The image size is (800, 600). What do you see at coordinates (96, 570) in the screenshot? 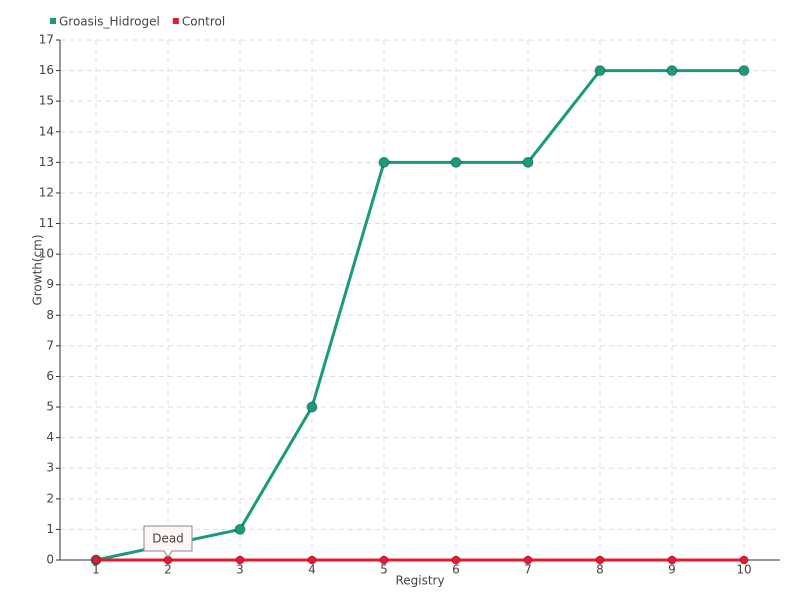
I see `x-tick-label: 1` at bounding box center [96, 570].